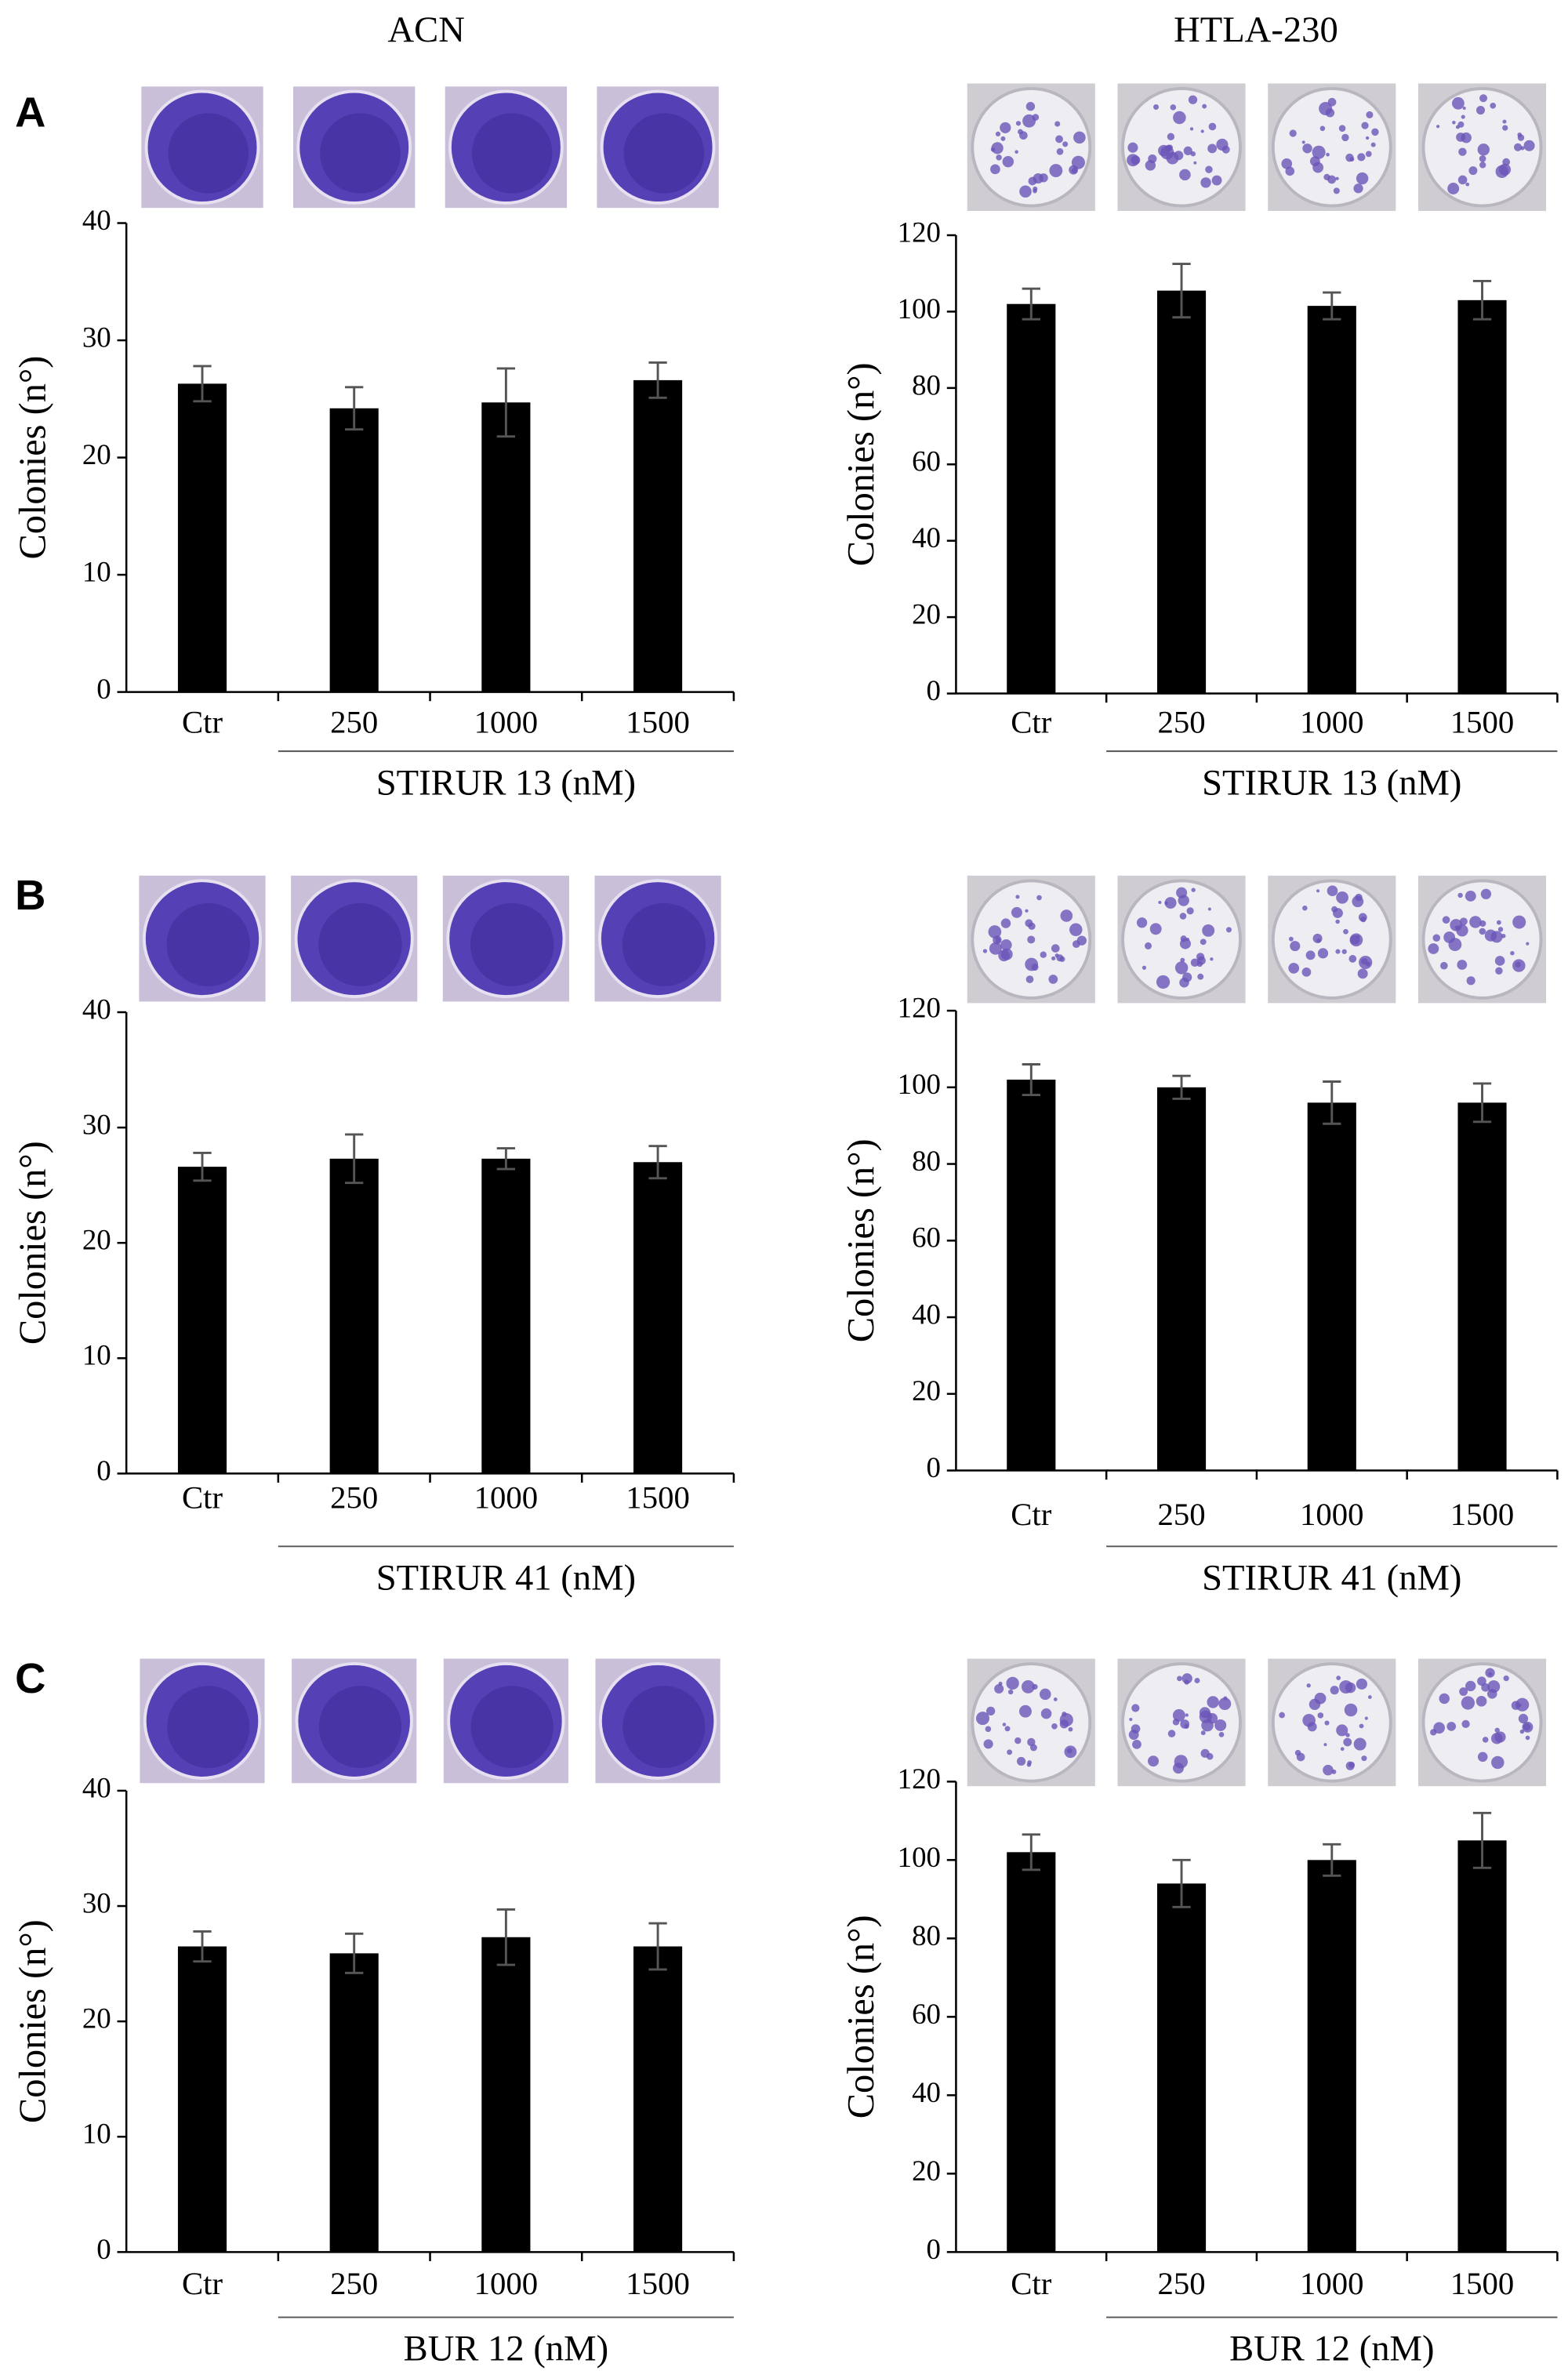 This screenshot has height=2378, width=1568. What do you see at coordinates (103, 1470) in the screenshot?
I see `y-tick-label: 0` at bounding box center [103, 1470].